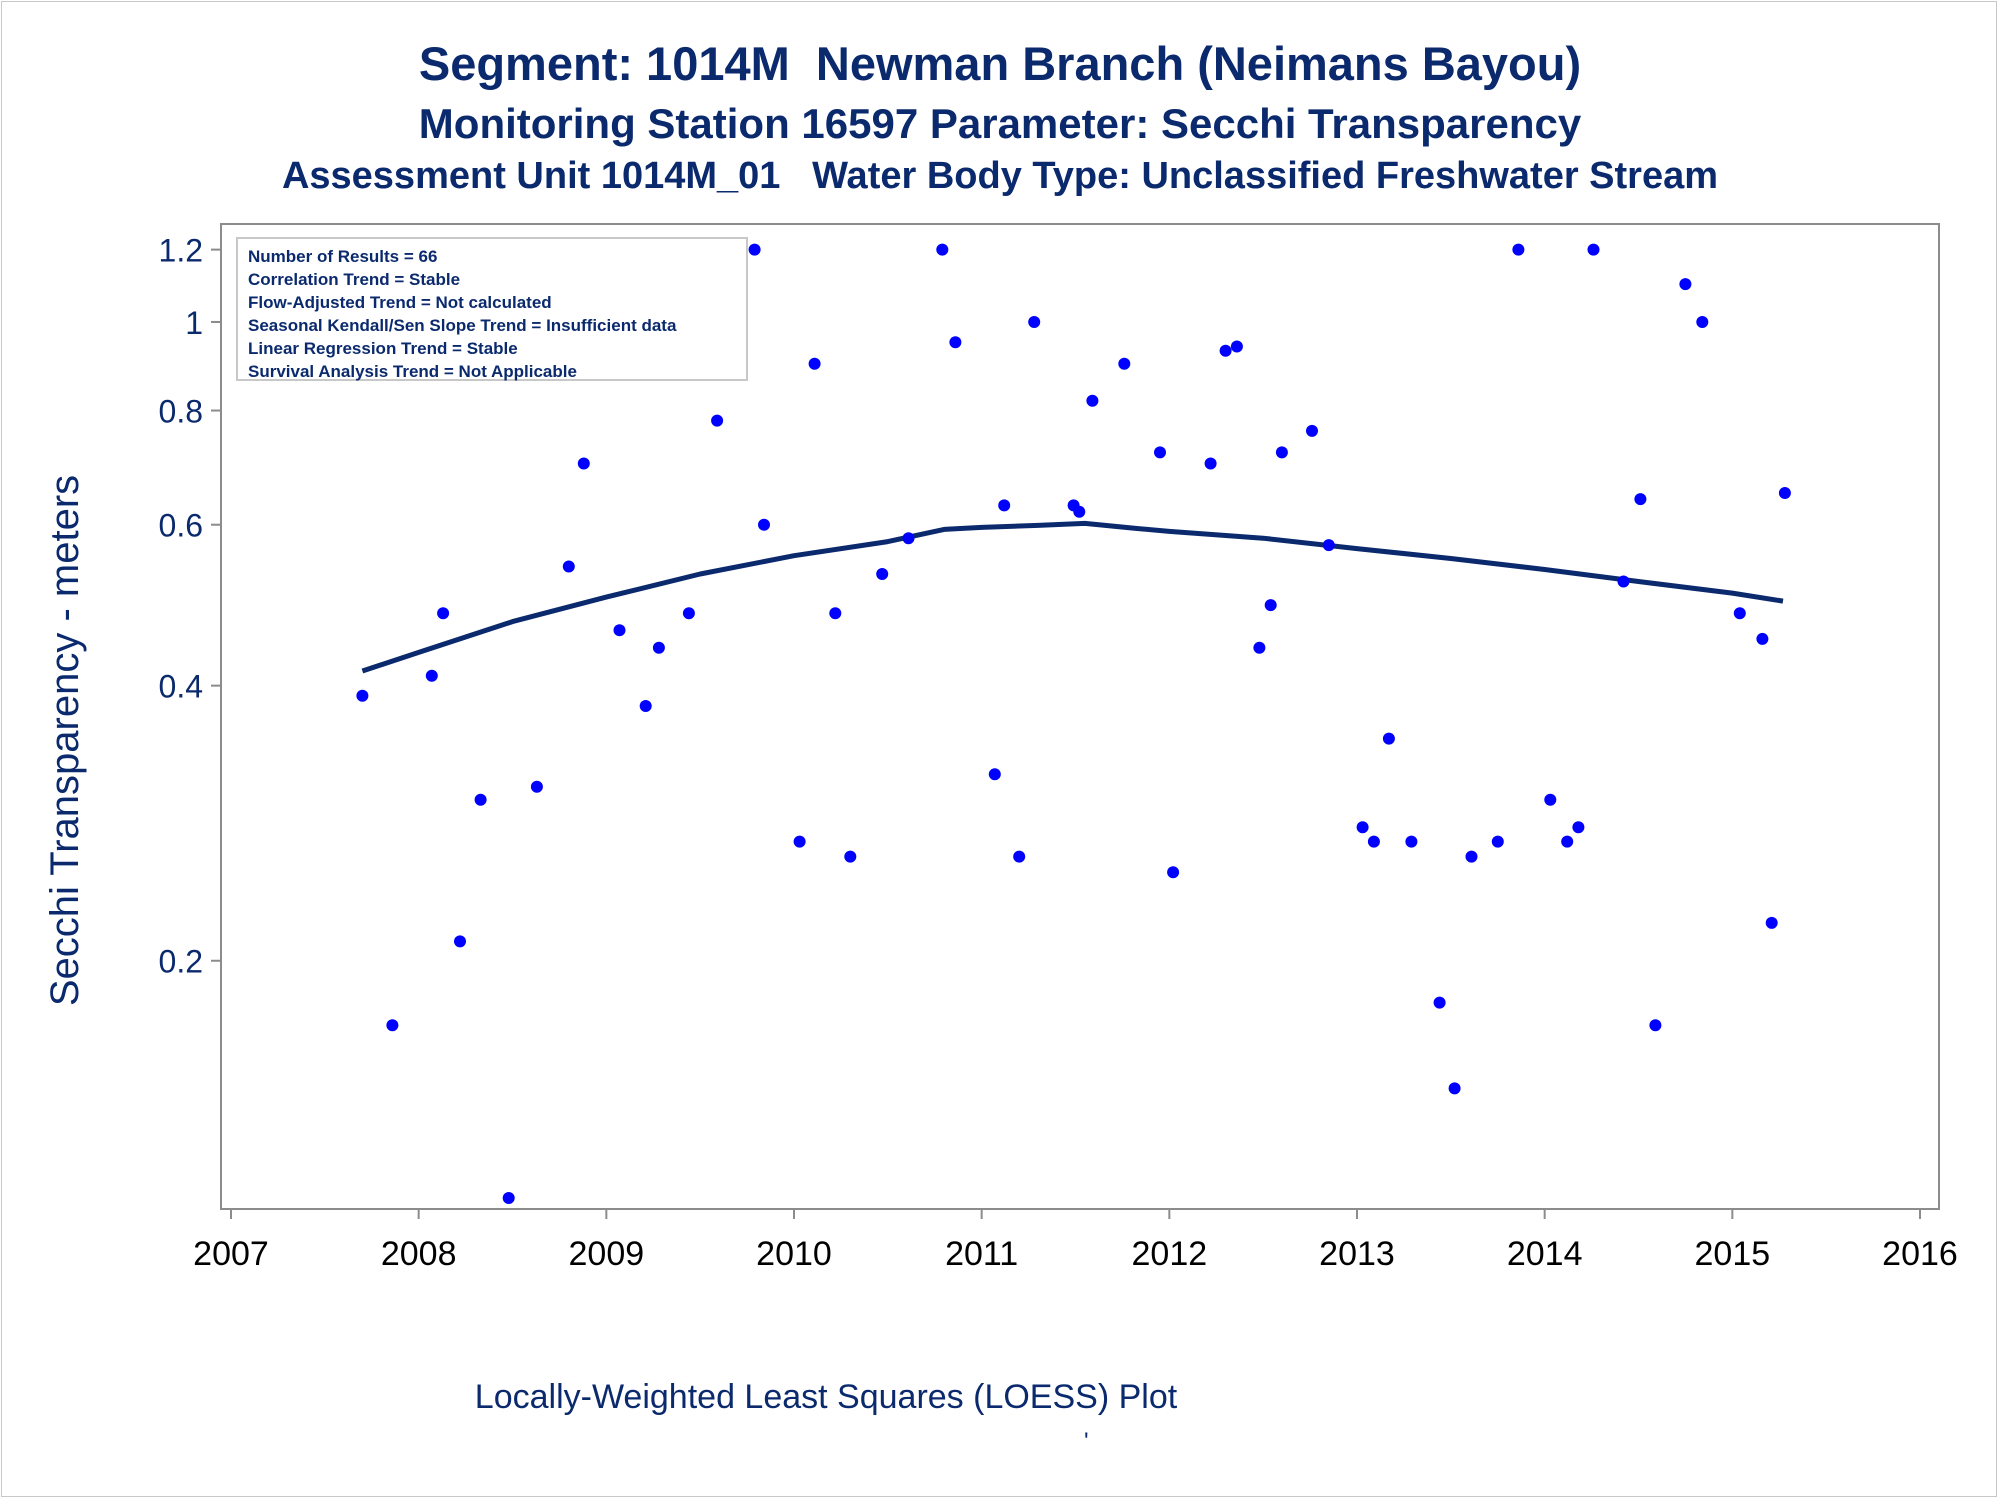 The image size is (2000, 1500). Describe the element at coordinates (794, 1254) in the screenshot. I see `x-tick-label: 2010` at that location.